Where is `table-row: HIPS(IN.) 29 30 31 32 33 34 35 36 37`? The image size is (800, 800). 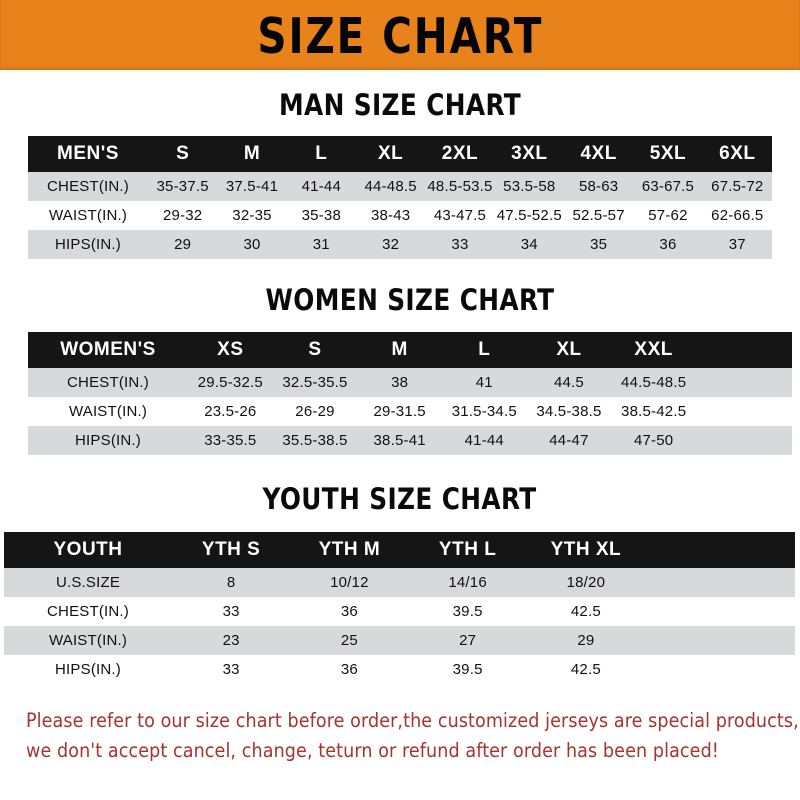 table-row: HIPS(IN.) 29 30 31 32 33 34 35 36 37 is located at coordinates (400, 244).